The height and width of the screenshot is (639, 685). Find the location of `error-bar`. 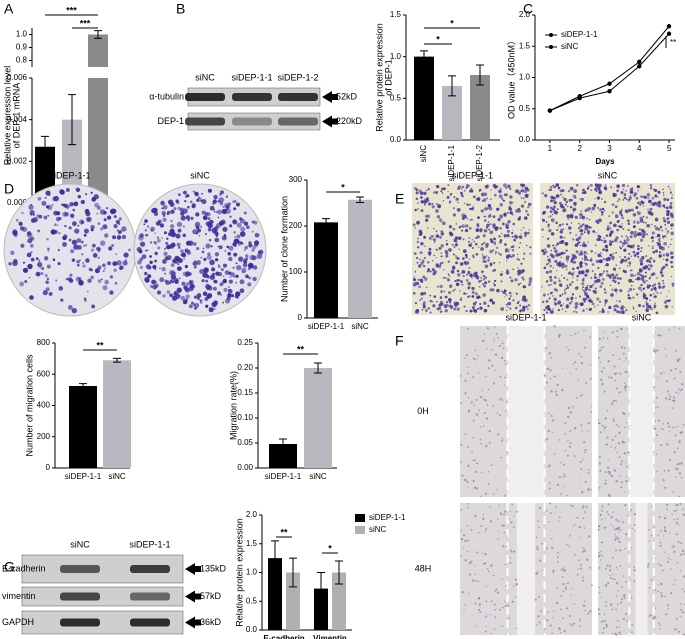

error-bar is located at coordinates (424, 56).